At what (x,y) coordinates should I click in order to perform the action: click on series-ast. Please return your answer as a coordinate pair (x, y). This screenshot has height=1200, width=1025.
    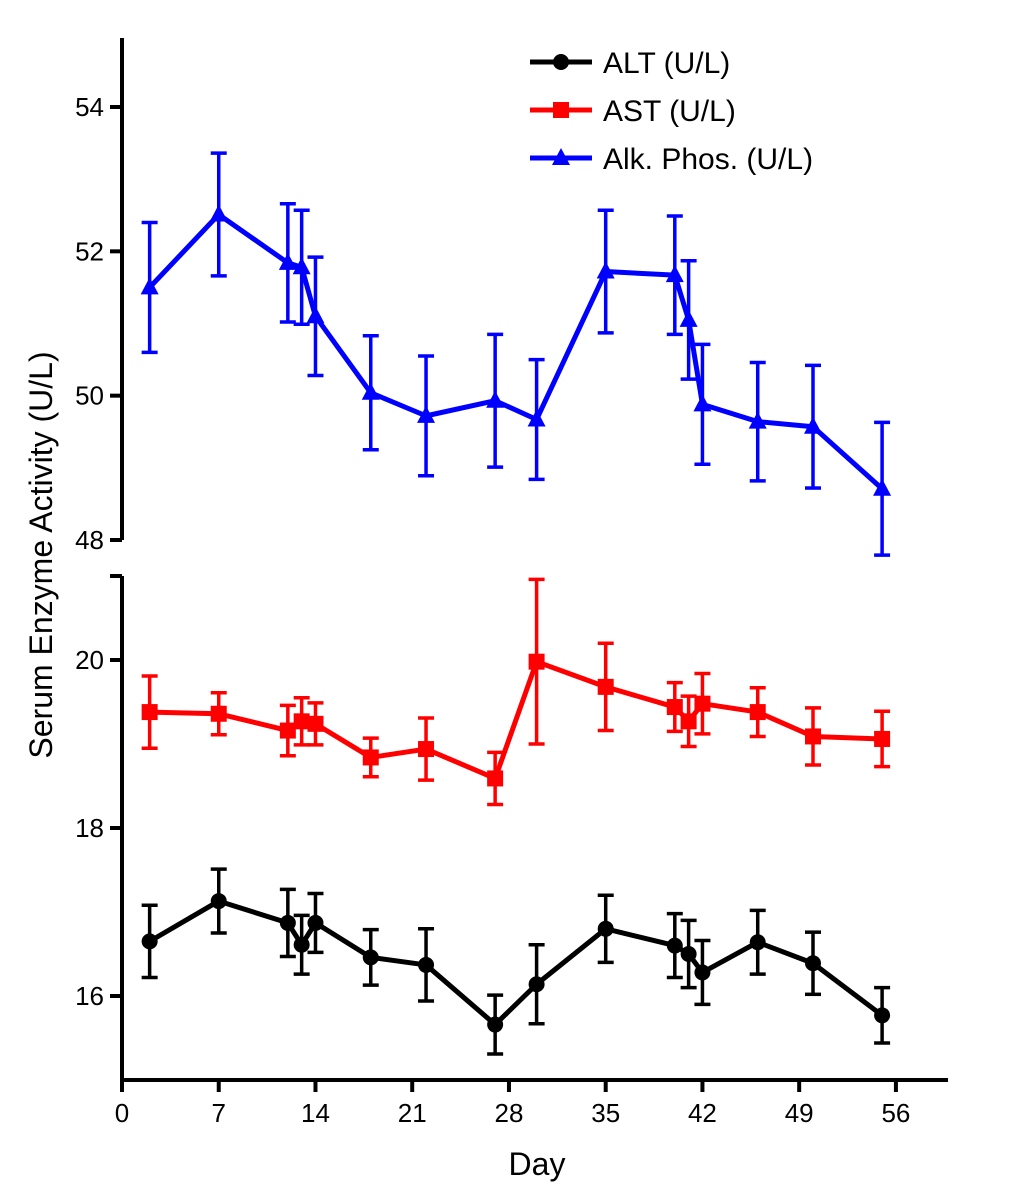
    Looking at the image, I should click on (516, 692).